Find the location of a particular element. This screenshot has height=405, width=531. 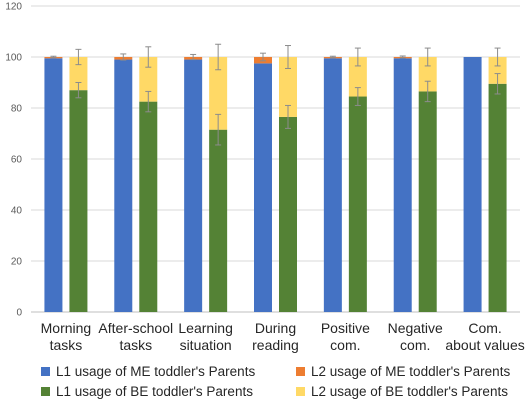

y-tick-label: 120 is located at coordinates (13, 7).